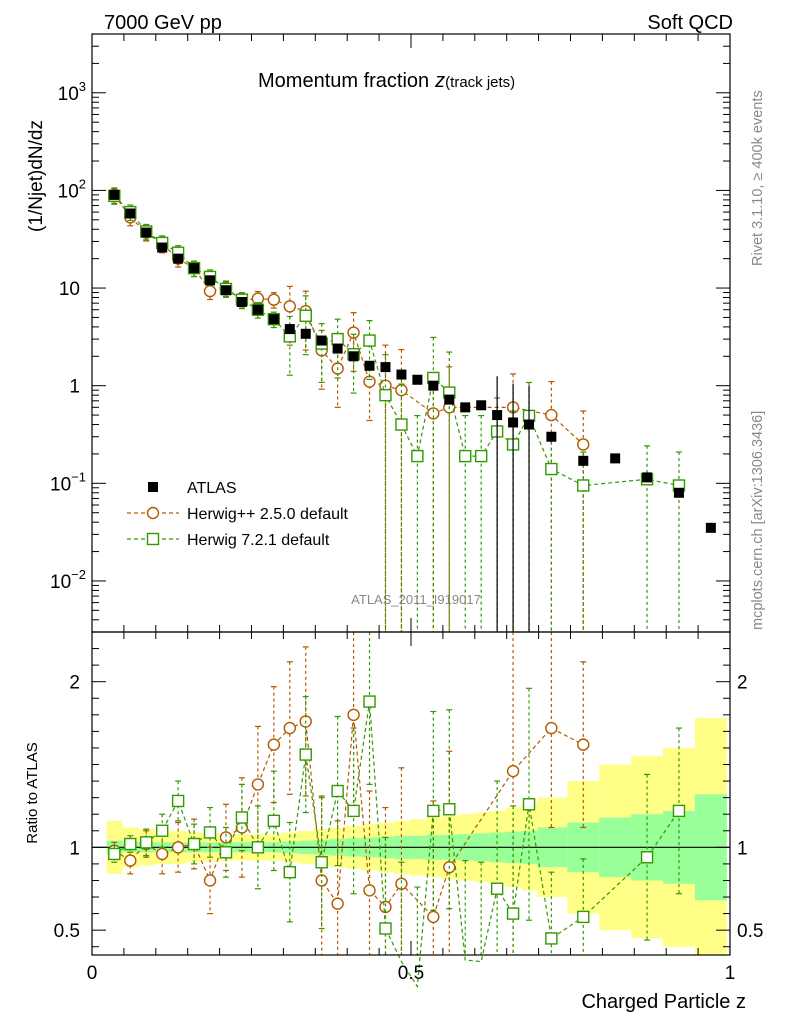  I want to click on y-tick-exponent: −1, so click(78, 476).